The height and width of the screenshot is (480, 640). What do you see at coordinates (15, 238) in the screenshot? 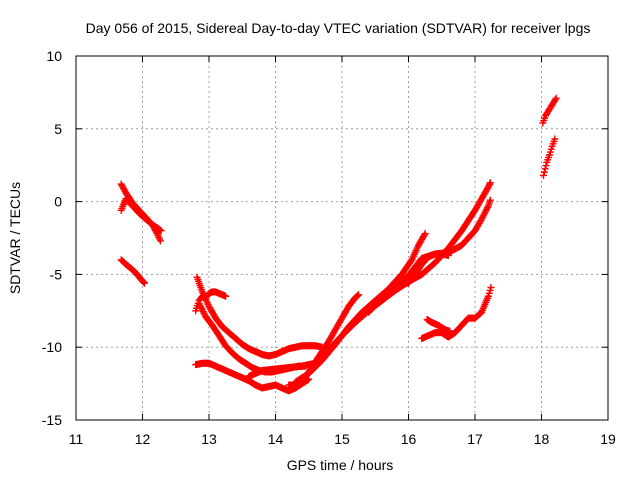
I see `y-axis-label: SDTVAR / TECUs` at bounding box center [15, 238].